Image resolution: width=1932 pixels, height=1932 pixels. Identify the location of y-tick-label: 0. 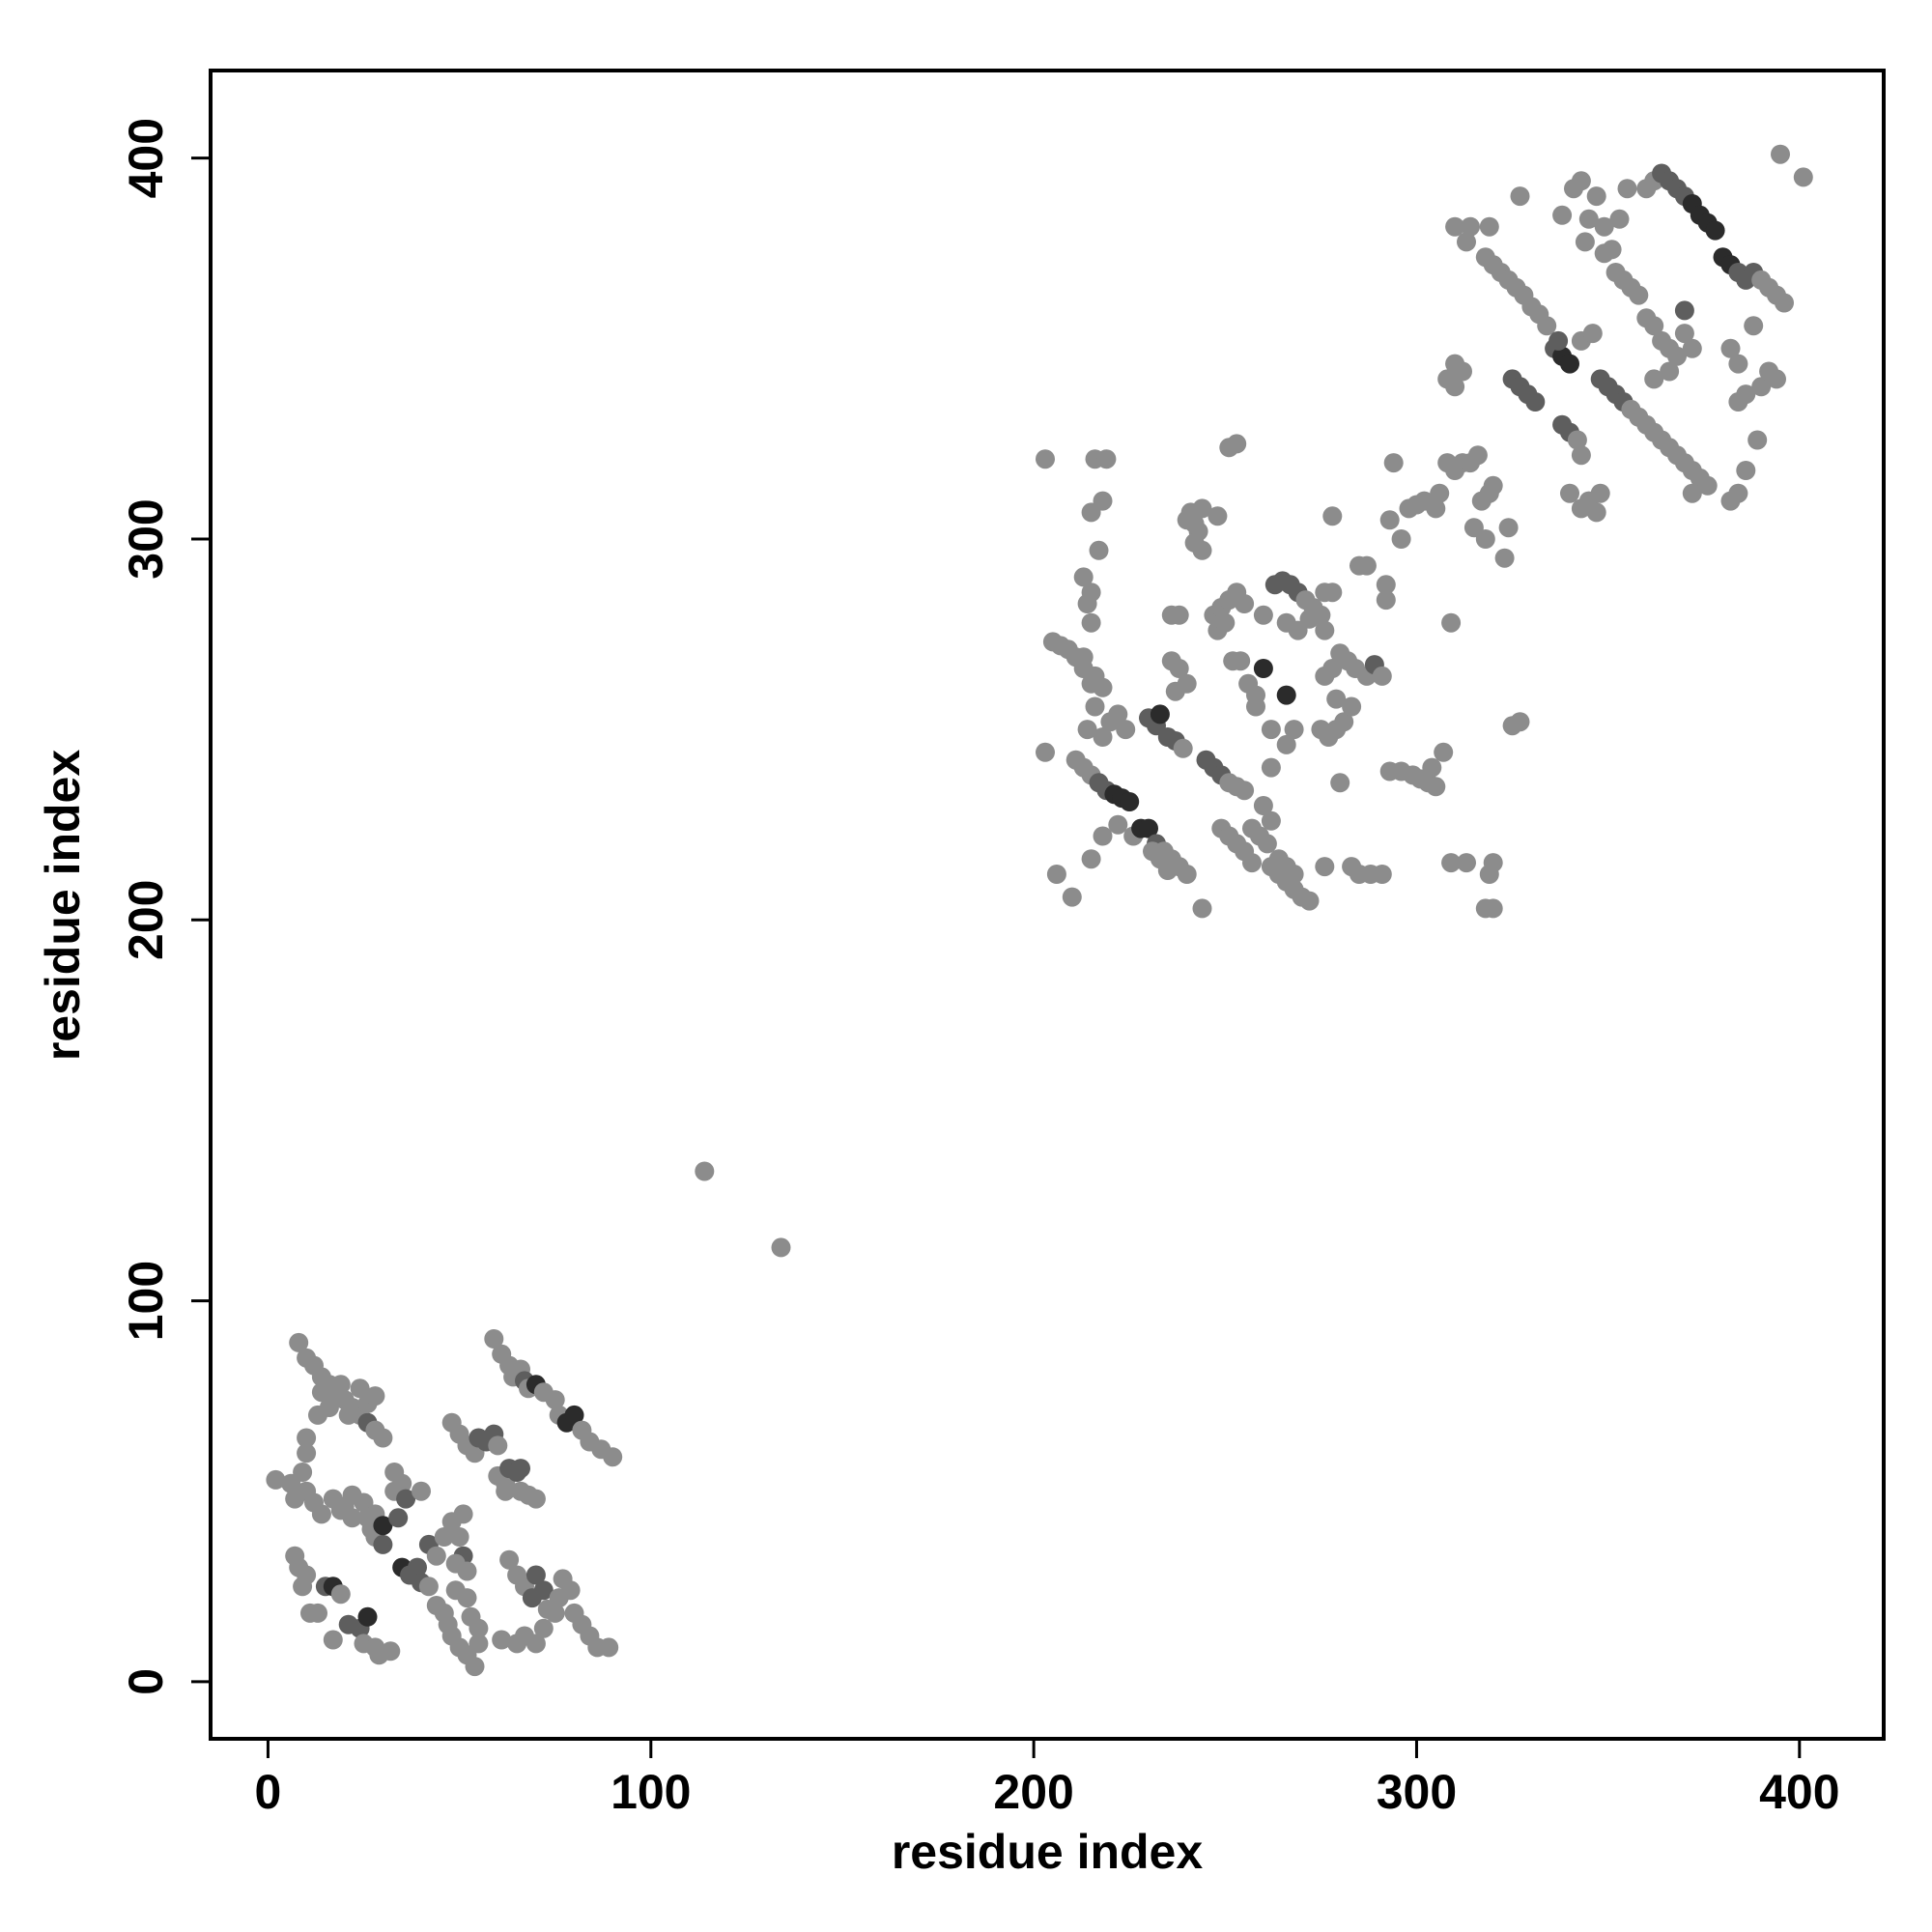
(146, 1681).